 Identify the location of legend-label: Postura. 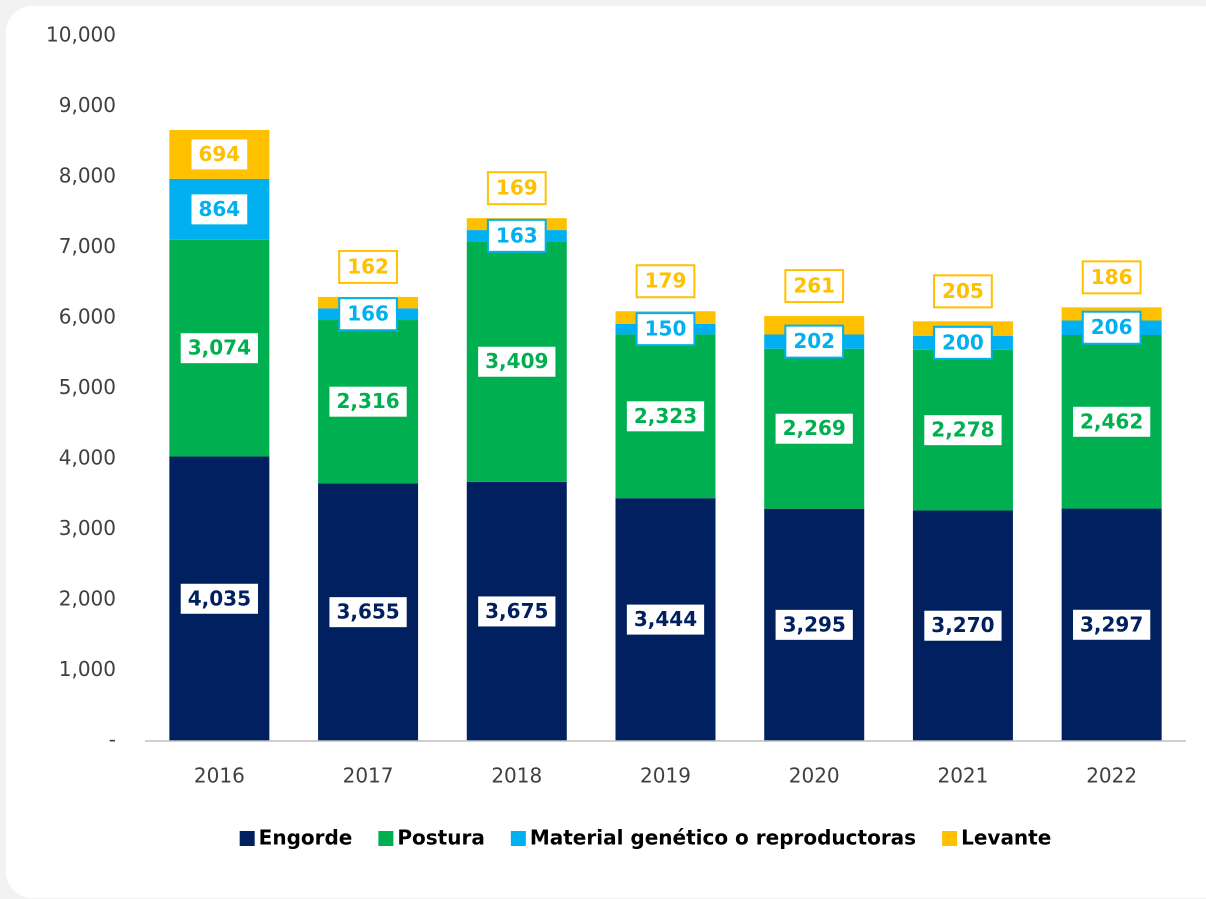
(440, 838).